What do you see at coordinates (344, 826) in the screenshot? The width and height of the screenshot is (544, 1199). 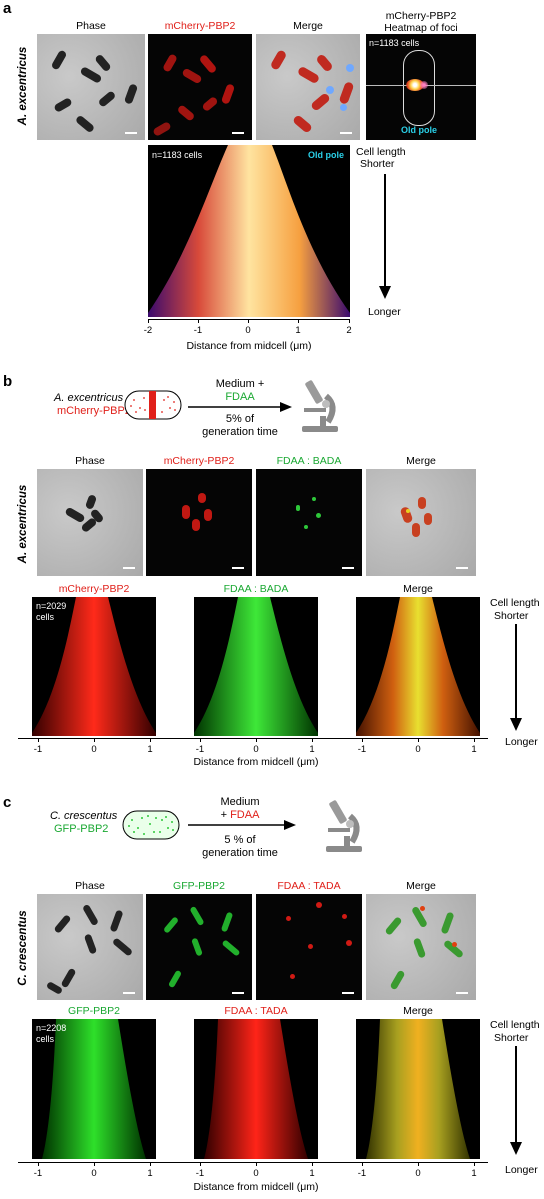 I see `microscope-icon-c` at bounding box center [344, 826].